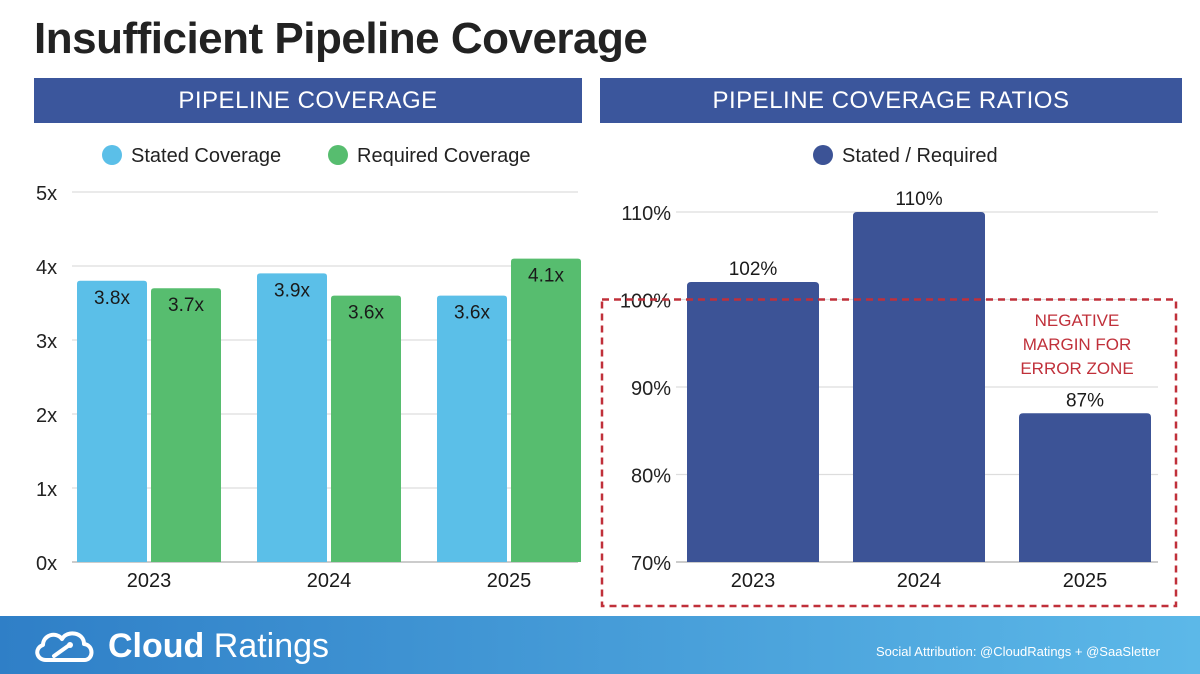 The image size is (1200, 674). Describe the element at coordinates (1085, 400) in the screenshot. I see `bar-value-label: 87%` at that location.